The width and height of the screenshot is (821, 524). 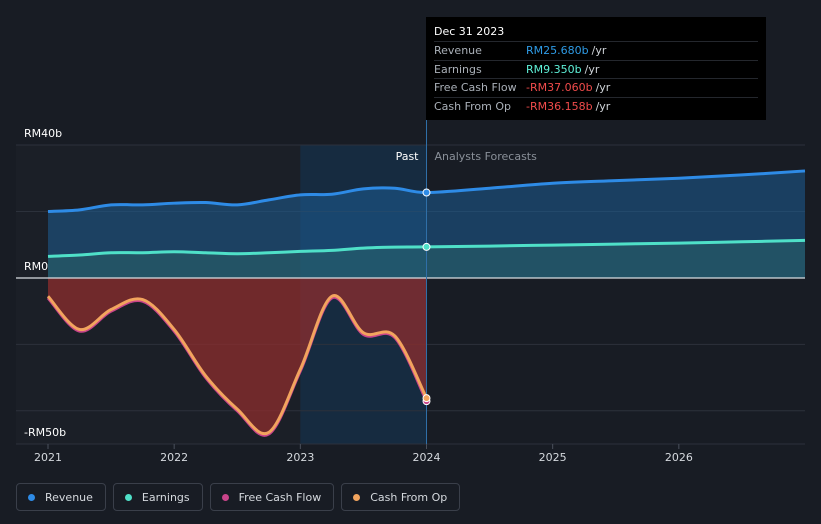 What do you see at coordinates (174, 457) in the screenshot?
I see `x-tick-label: 2022` at bounding box center [174, 457].